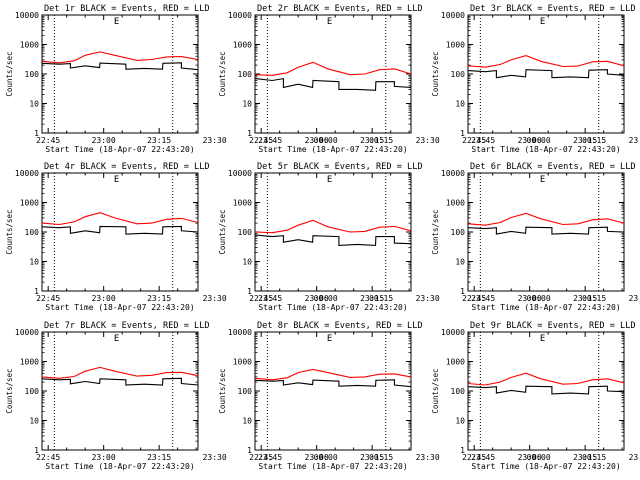 This screenshot has height=480, width=640. Describe the element at coordinates (553, 326) in the screenshot. I see `chart-title: Det 9r BLACK = Events, RED = LLD` at that location.